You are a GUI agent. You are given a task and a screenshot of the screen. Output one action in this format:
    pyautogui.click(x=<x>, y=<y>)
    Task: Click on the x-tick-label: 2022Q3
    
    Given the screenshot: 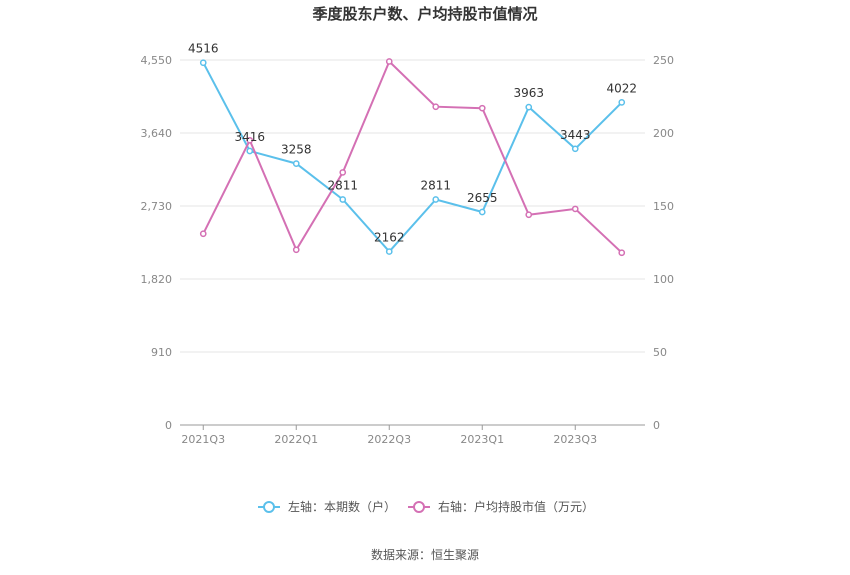 What is the action you would take?
    pyautogui.click(x=389, y=439)
    